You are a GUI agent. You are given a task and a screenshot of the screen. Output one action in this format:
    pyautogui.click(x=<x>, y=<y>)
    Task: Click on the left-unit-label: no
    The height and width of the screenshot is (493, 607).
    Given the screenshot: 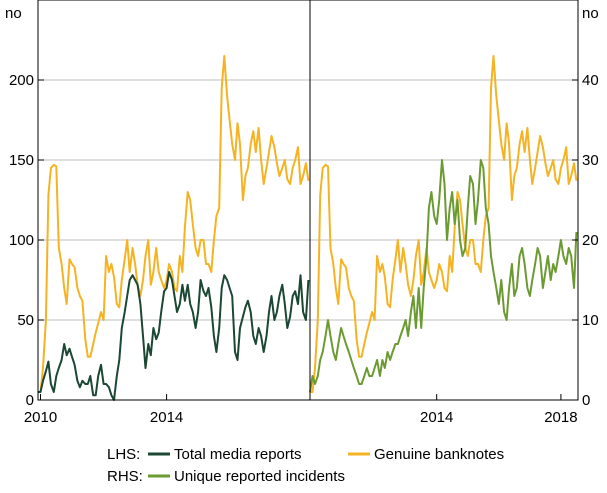 What is the action you would take?
    pyautogui.click(x=13, y=13)
    